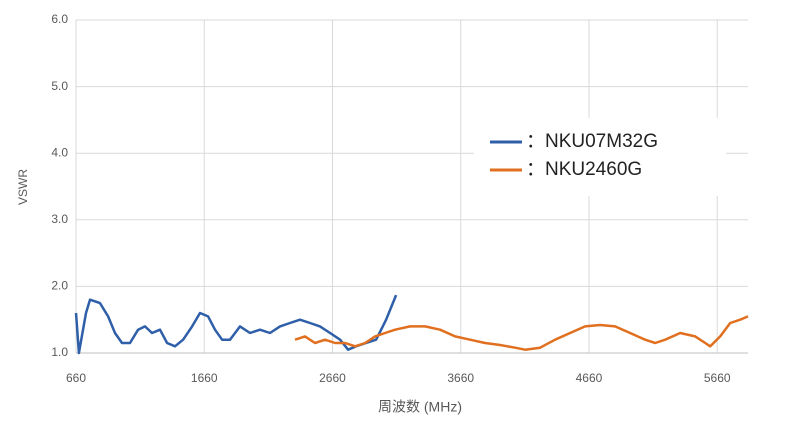  Describe the element at coordinates (59, 152) in the screenshot. I see `y-tick-label: 4.0` at that location.